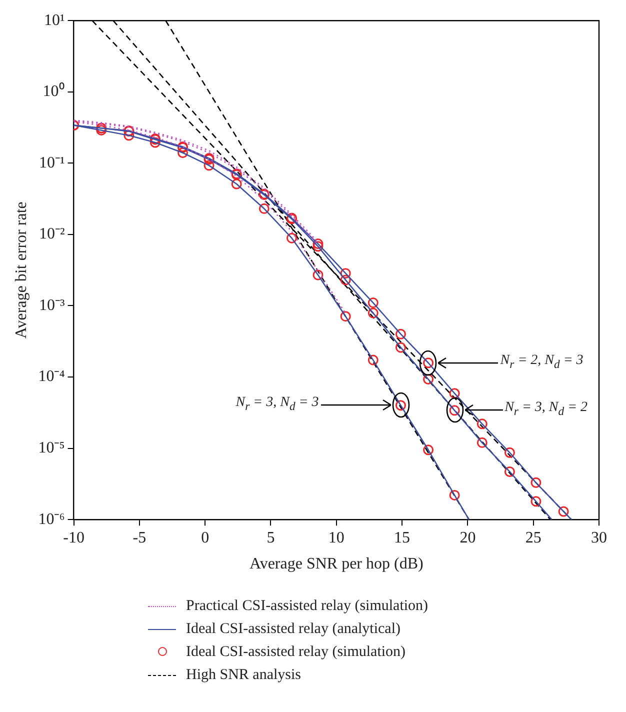 This screenshot has width=626, height=712. I want to click on x-tick-label: -10, so click(73, 537).